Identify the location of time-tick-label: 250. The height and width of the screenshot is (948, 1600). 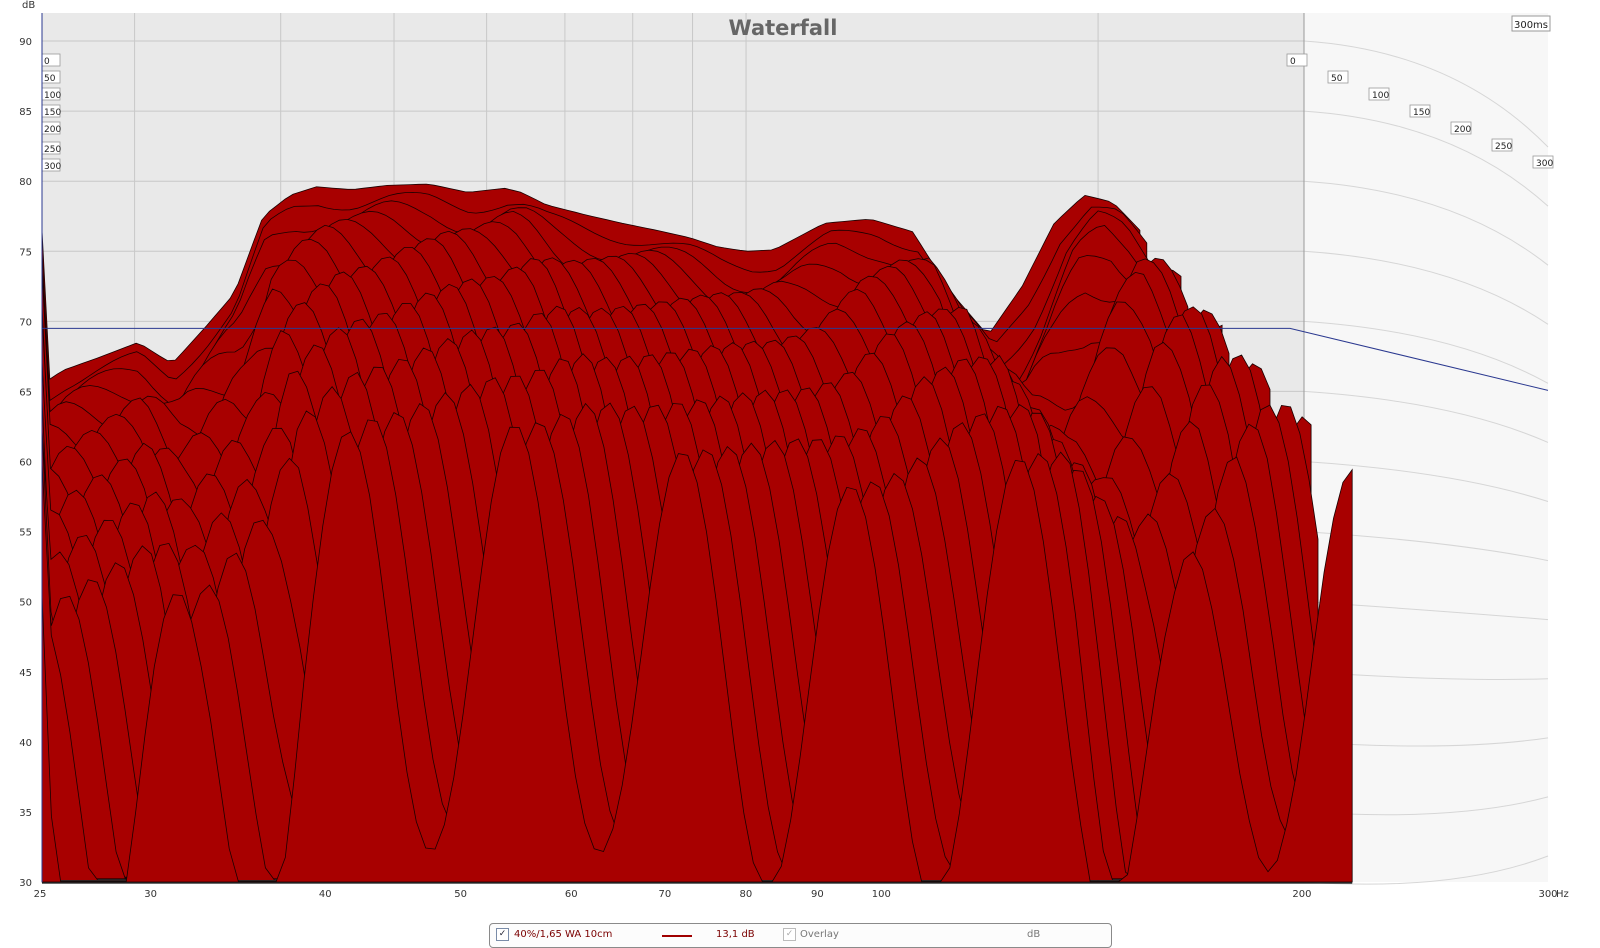
(52, 150).